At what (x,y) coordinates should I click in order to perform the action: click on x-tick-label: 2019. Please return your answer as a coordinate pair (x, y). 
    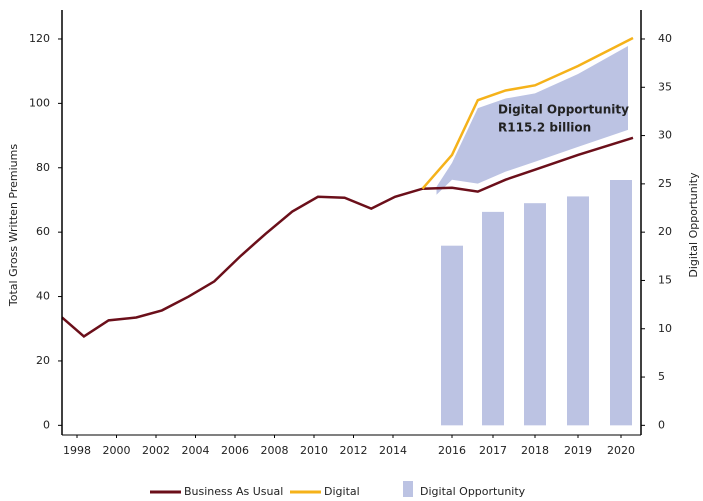
    Looking at the image, I should click on (578, 450).